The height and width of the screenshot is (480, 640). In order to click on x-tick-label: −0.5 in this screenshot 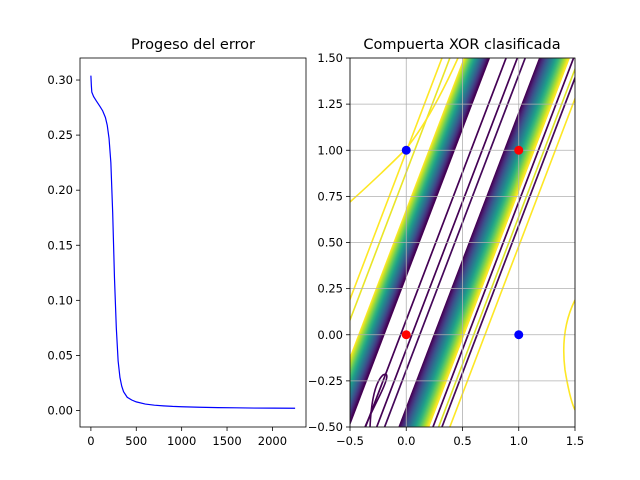, I will do `click(350, 441)`.